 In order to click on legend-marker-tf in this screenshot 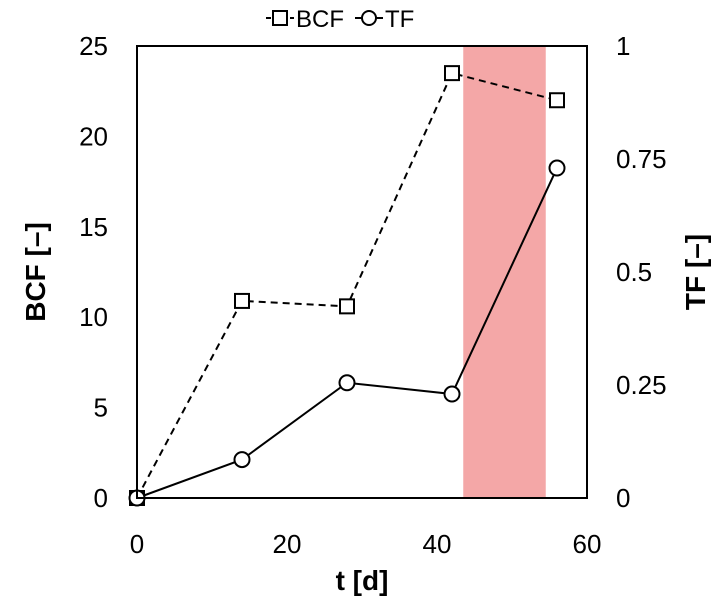, I will do `click(369, 18)`.